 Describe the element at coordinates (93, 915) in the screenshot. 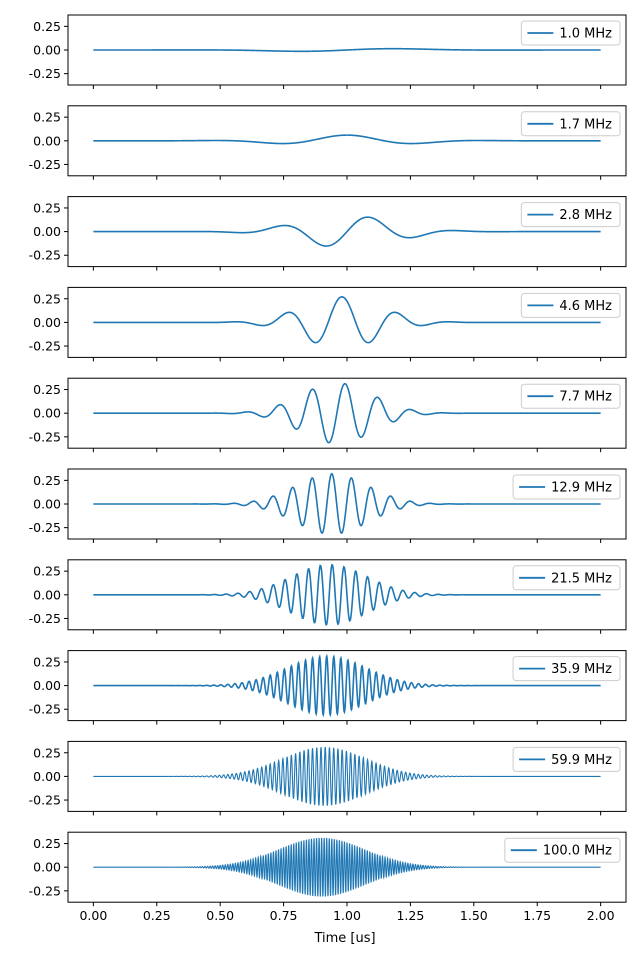

I see `x-tick-label: 0.00` at that location.